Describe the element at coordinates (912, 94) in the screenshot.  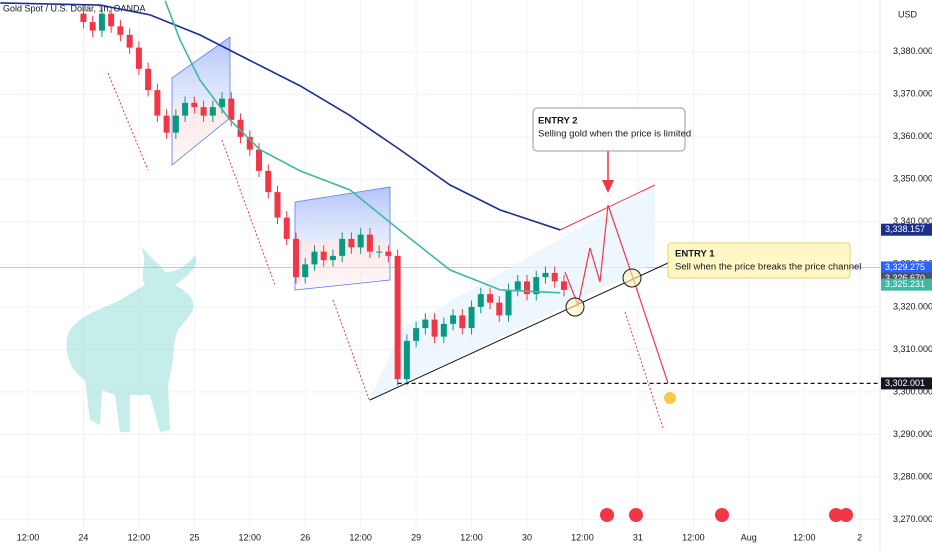
I see `y-tick-label: 3,370.000` at that location.